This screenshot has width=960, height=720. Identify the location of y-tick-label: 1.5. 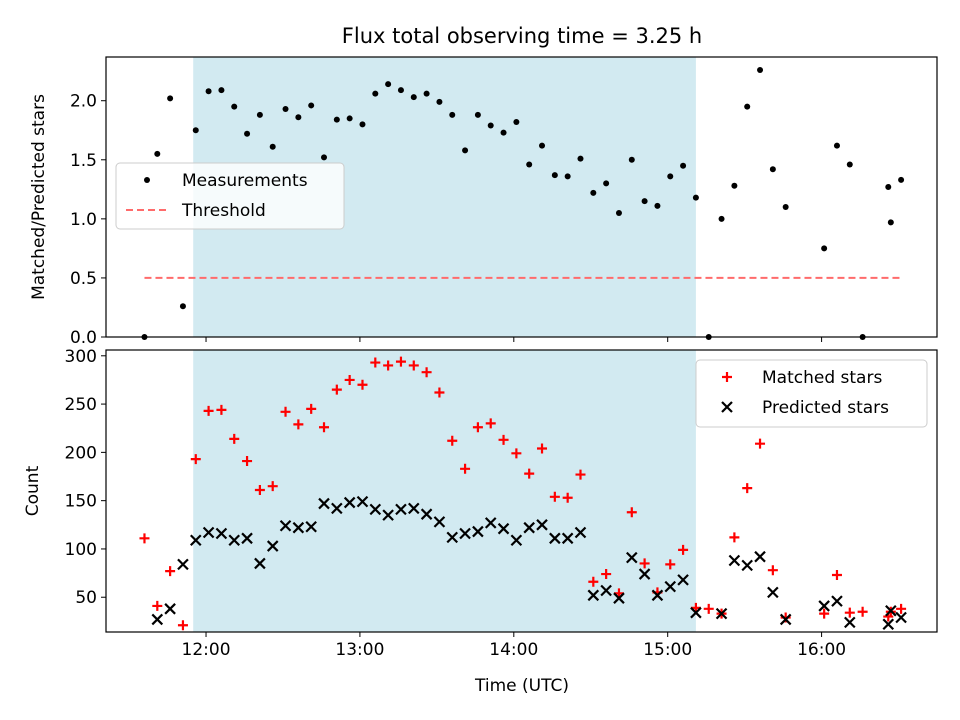
(83, 161).